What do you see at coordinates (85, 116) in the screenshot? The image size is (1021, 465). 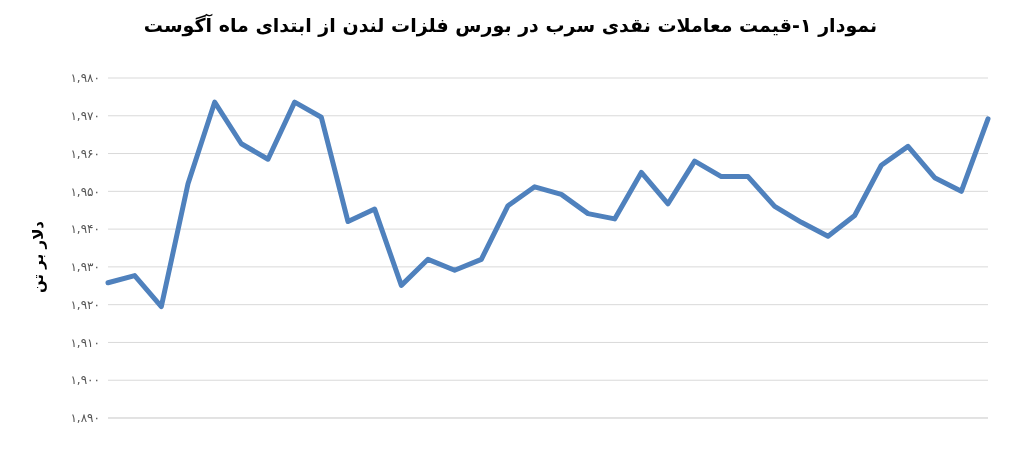 I see `y-tick-label: ۱,۹۷۰` at bounding box center [85, 116].